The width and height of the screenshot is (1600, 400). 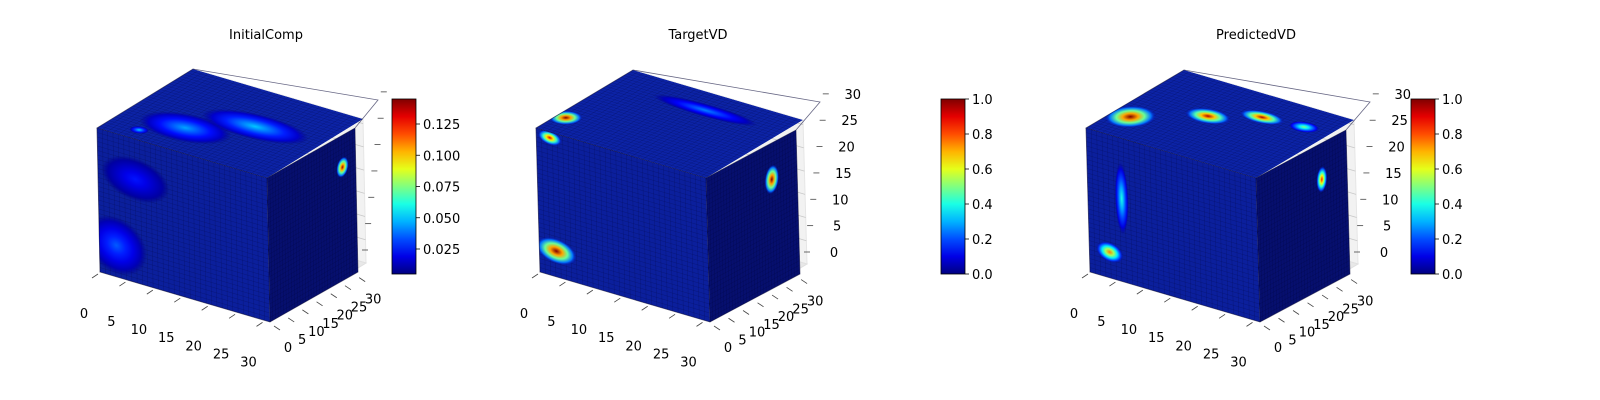 What do you see at coordinates (800, 309) in the screenshot?
I see `y-tick-label: 25` at bounding box center [800, 309].